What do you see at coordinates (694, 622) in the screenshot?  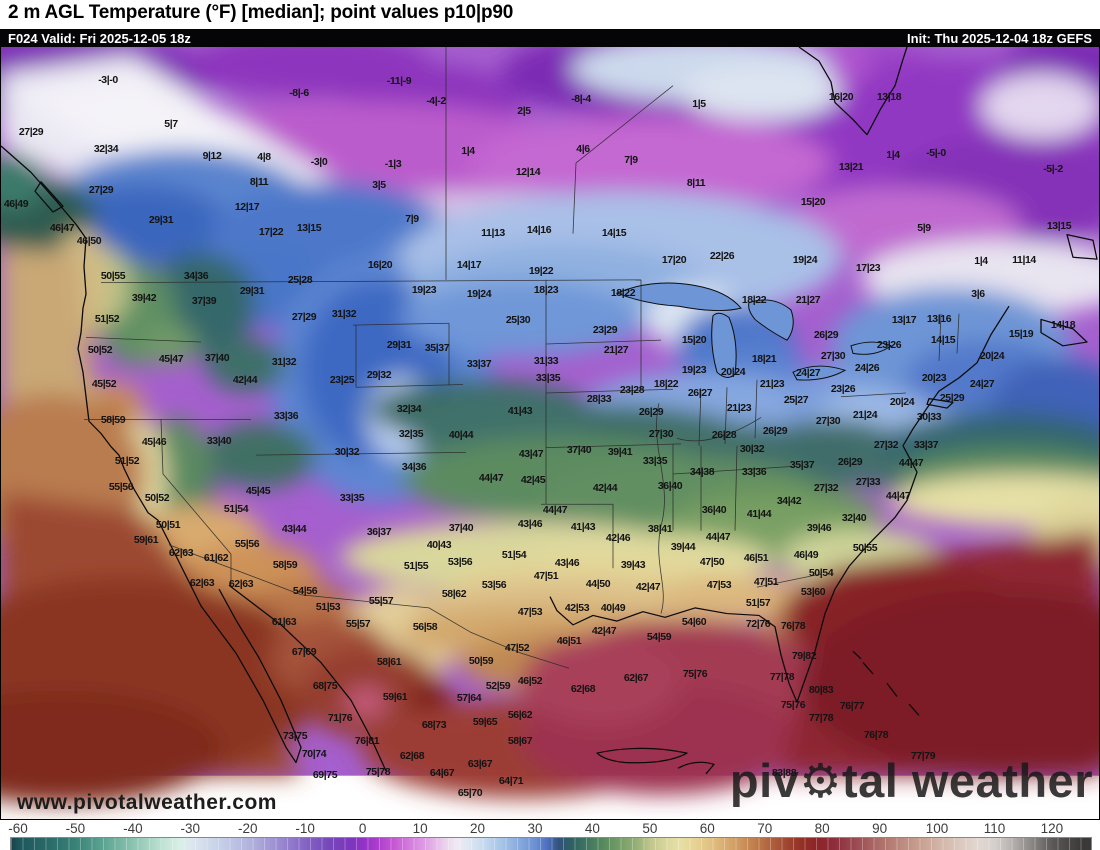 I see `point-value: 54|60` at bounding box center [694, 622].